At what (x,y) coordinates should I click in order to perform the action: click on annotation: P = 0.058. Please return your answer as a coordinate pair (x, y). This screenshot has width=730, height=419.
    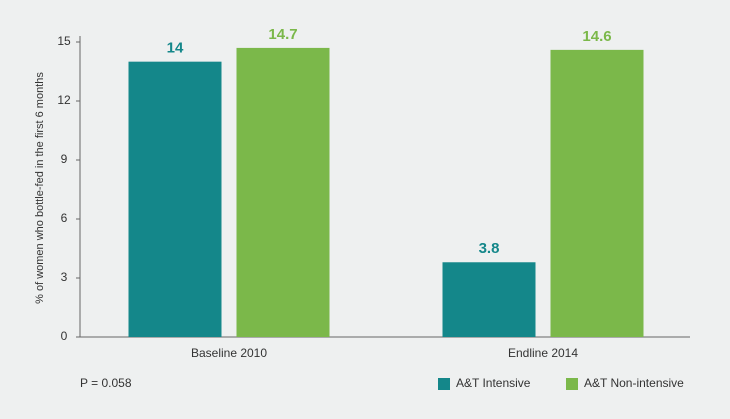
    Looking at the image, I should click on (106, 383).